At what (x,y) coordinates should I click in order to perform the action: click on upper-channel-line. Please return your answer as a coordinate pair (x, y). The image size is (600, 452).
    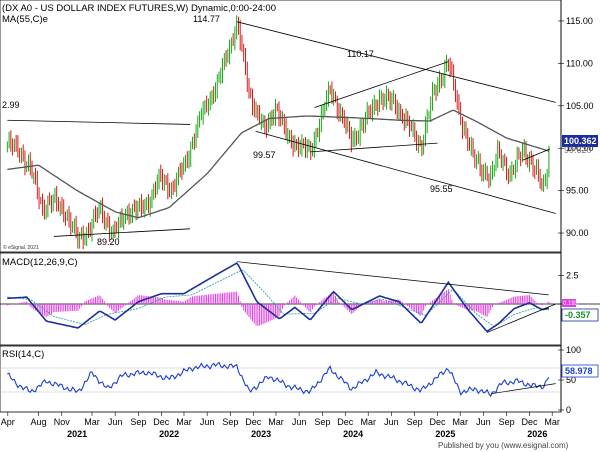
    Looking at the image, I should click on (396, 62).